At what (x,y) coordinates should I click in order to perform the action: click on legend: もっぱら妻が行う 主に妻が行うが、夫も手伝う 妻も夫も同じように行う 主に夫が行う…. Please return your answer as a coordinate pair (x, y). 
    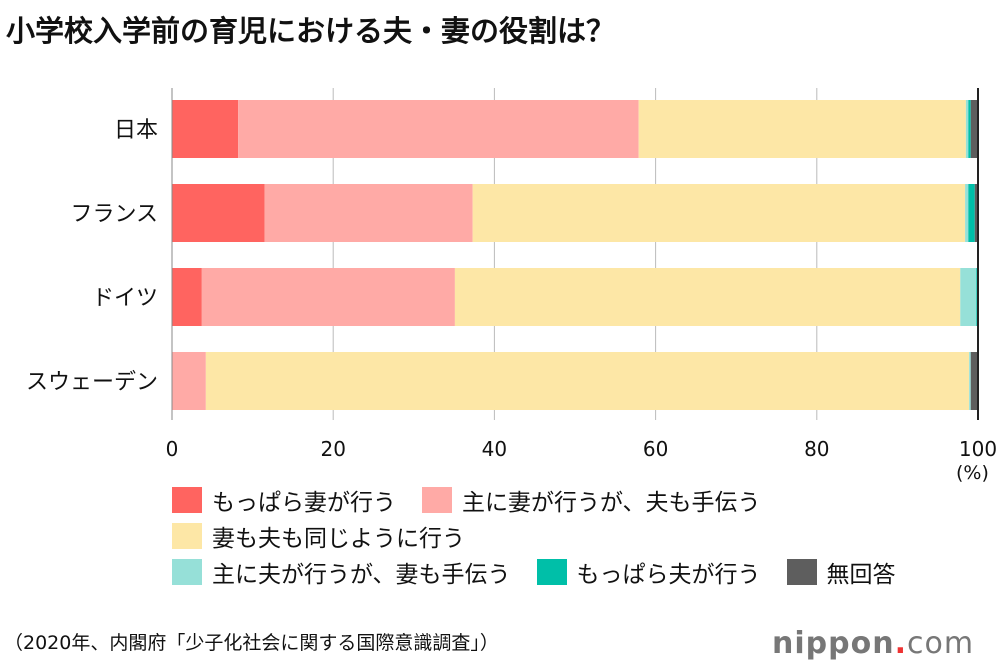
    Looking at the image, I should click on (547, 536).